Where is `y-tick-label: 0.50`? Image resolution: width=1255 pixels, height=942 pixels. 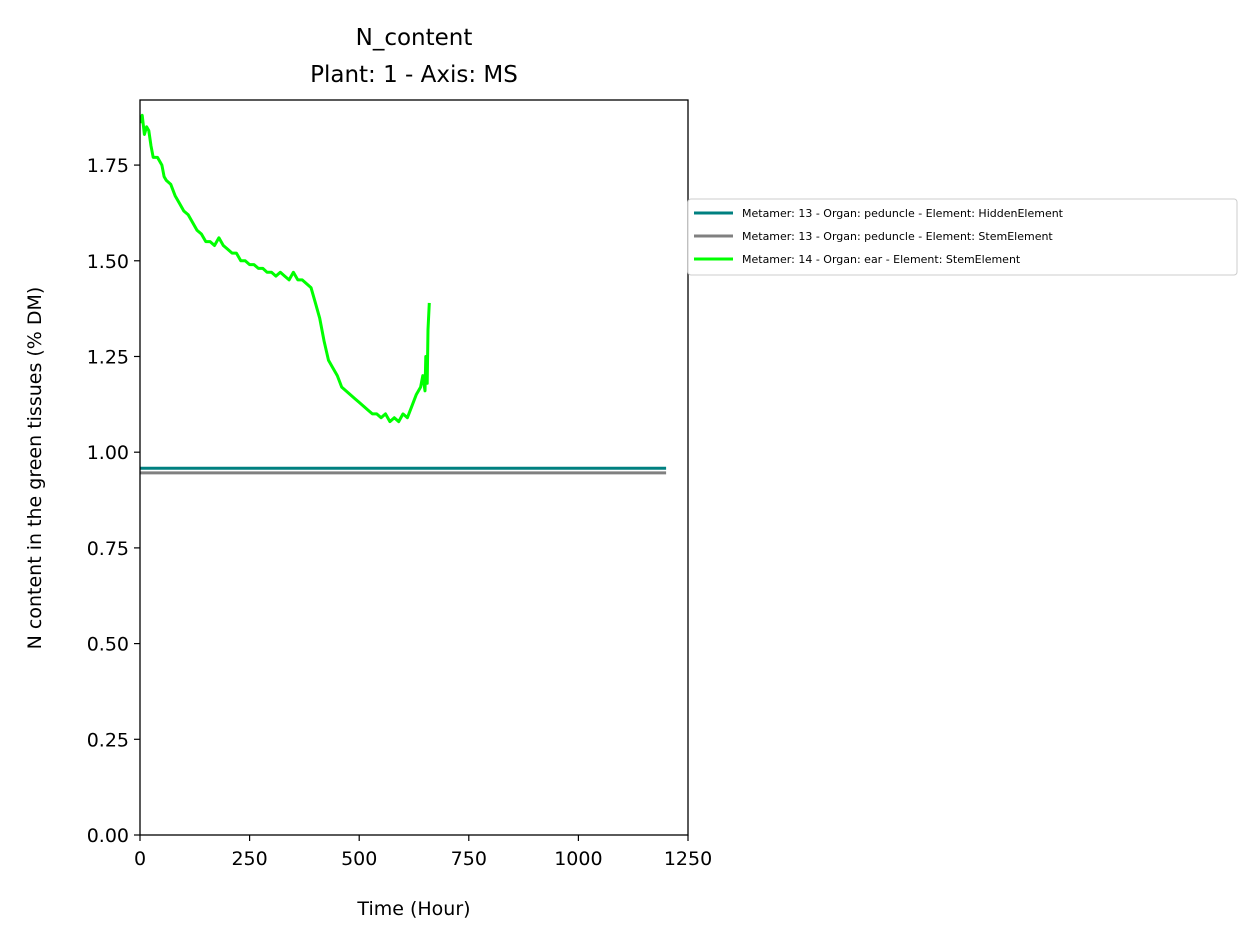 y-tick-label: 0.50 is located at coordinates (108, 645).